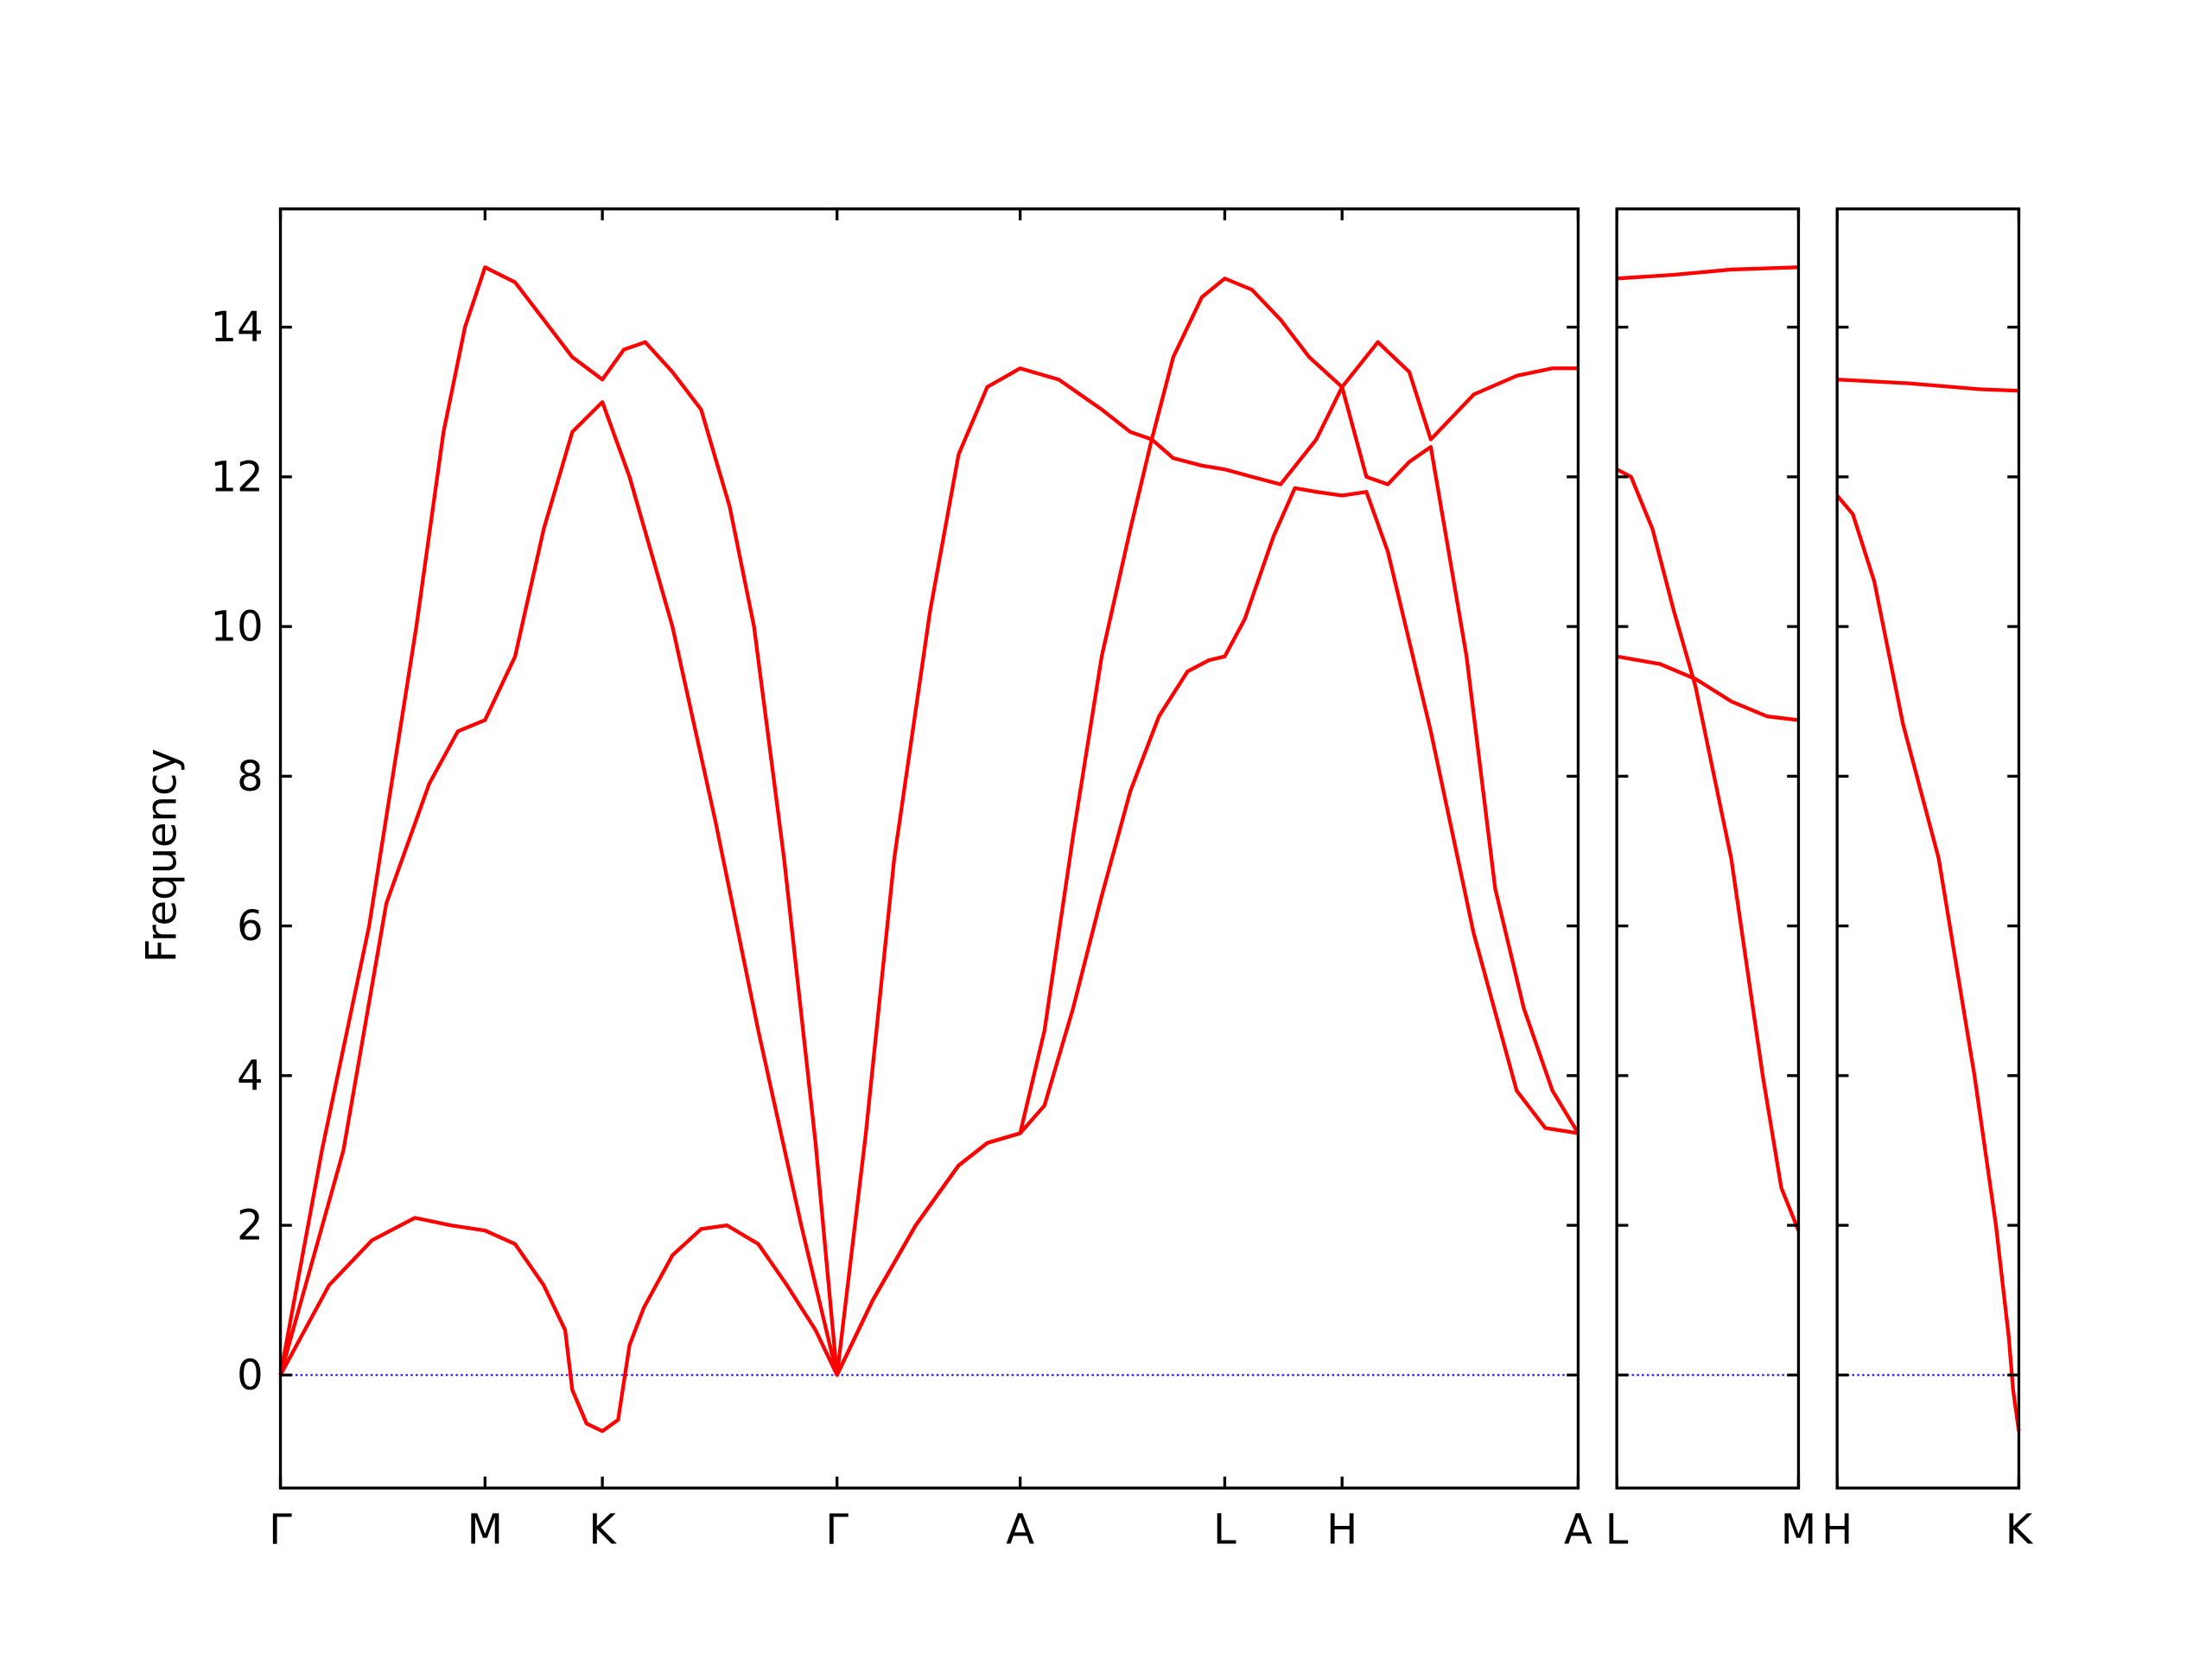  I want to click on y-tick-label: 12, so click(237, 477).